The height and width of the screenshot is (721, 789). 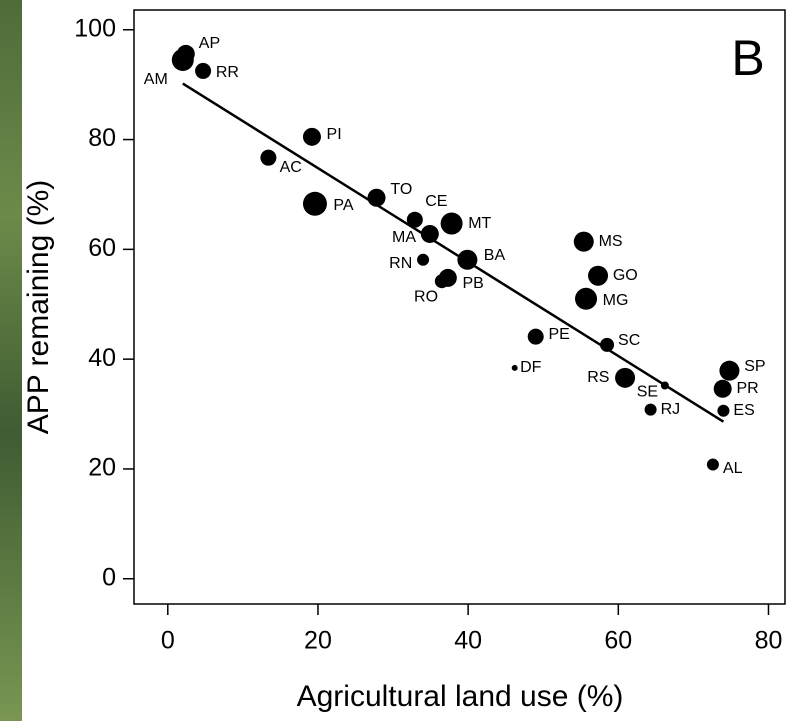 I want to click on y-tick-label: 40, so click(x=102, y=358).